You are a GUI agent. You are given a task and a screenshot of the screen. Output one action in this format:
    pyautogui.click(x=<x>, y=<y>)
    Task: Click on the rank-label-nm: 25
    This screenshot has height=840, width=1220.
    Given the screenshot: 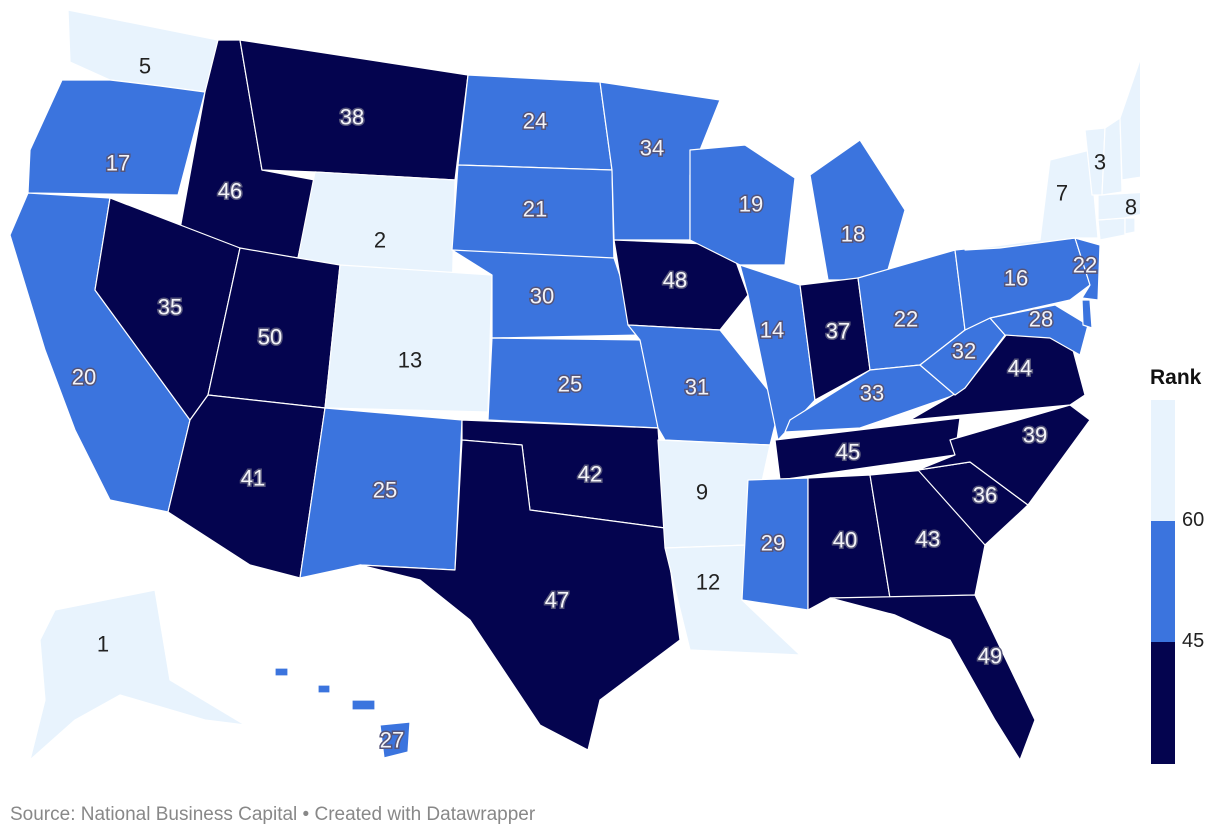 What is the action you would take?
    pyautogui.click(x=385, y=490)
    